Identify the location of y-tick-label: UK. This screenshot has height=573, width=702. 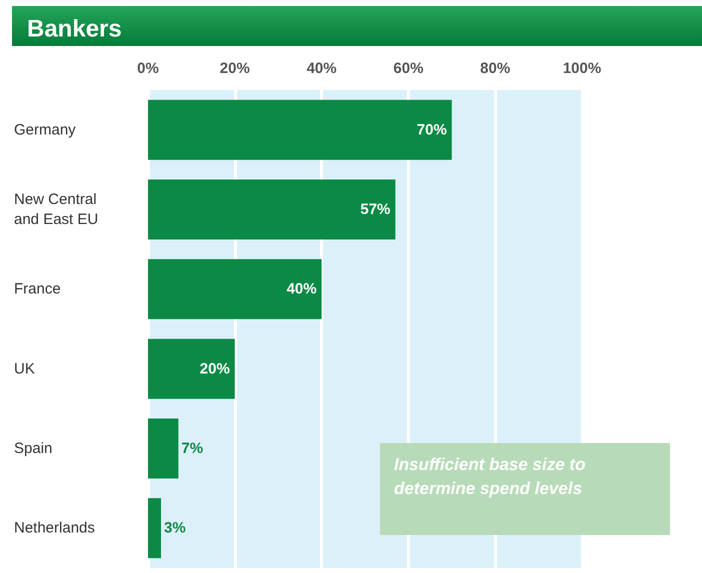
(24, 369).